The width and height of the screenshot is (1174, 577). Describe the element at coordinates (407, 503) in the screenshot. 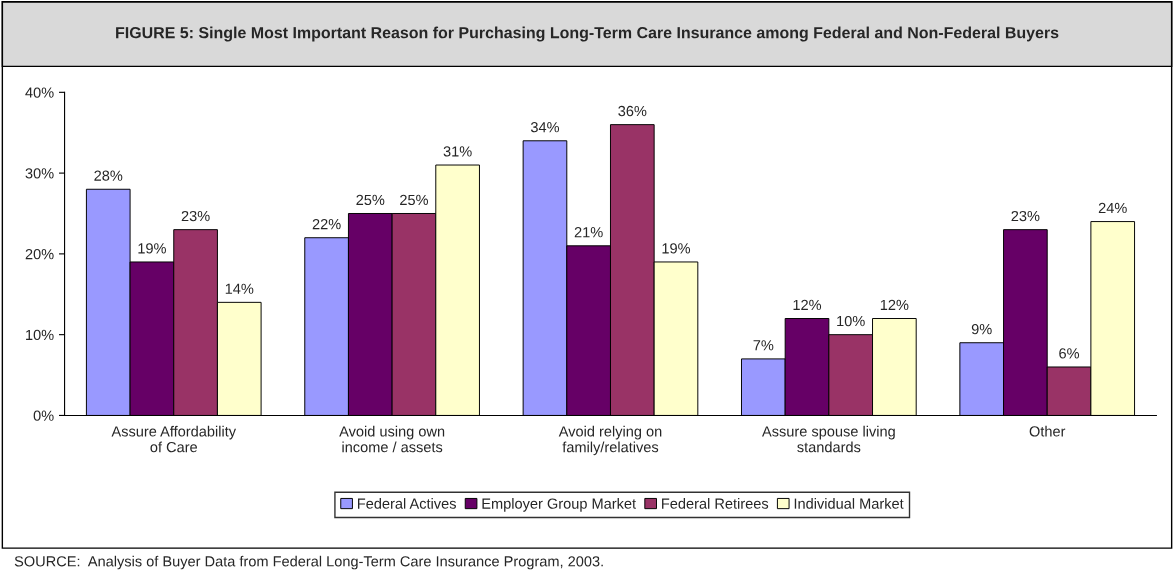

I see `legend-label: Federal Actives` at that location.